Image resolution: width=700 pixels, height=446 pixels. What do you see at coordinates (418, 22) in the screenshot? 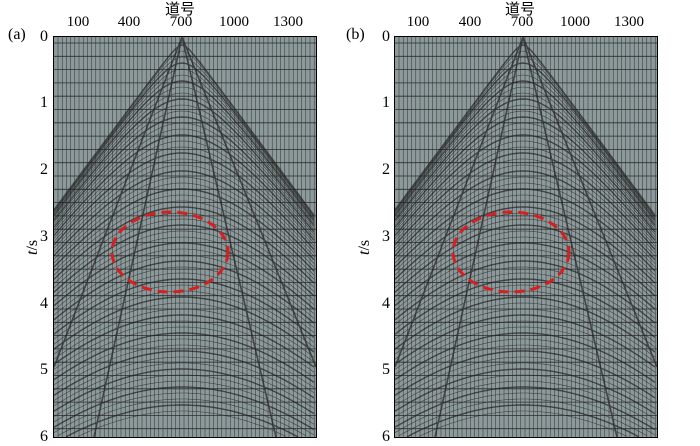
I see `x-tick: 100` at bounding box center [418, 22].